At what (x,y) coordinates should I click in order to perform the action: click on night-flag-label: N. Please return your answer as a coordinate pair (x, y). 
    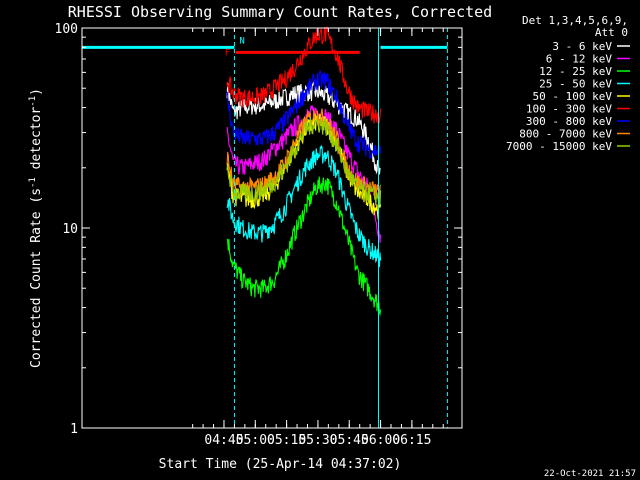
    Looking at the image, I should click on (241, 41).